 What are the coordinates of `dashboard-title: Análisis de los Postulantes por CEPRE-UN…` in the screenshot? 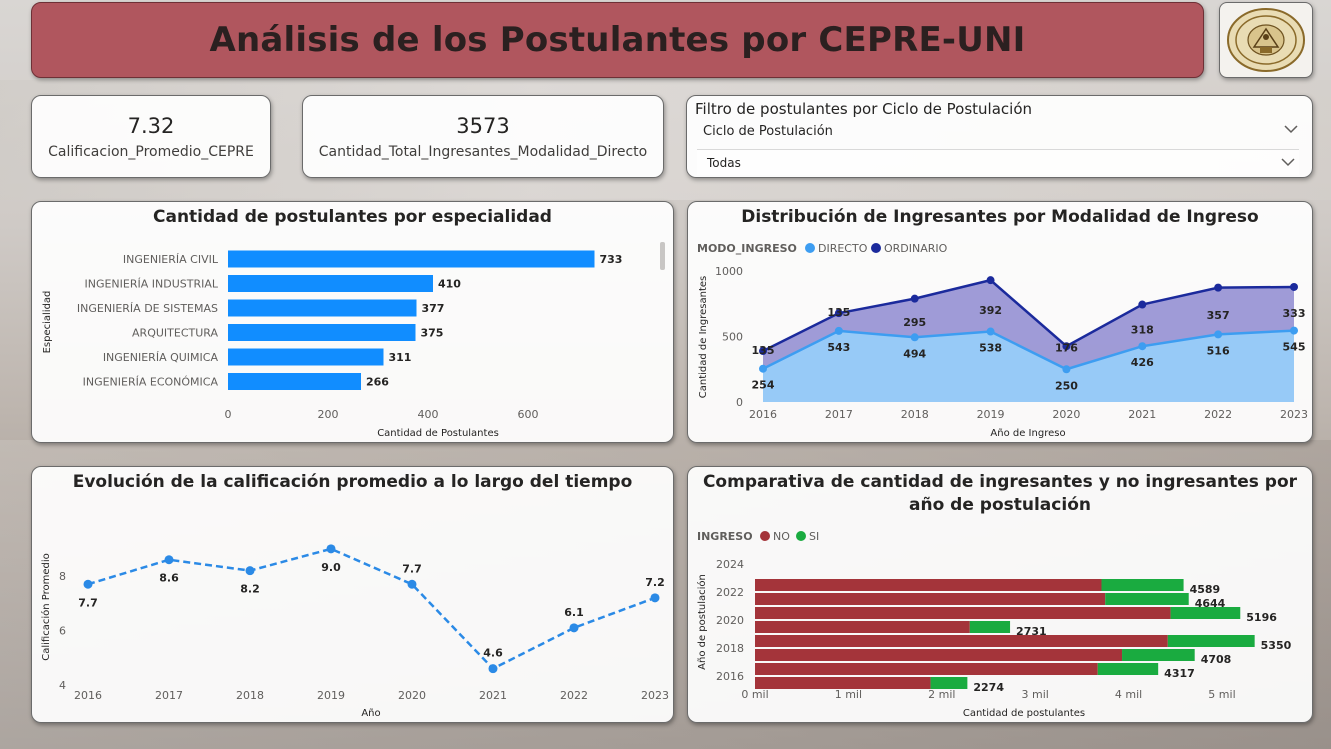 It's located at (617, 40).